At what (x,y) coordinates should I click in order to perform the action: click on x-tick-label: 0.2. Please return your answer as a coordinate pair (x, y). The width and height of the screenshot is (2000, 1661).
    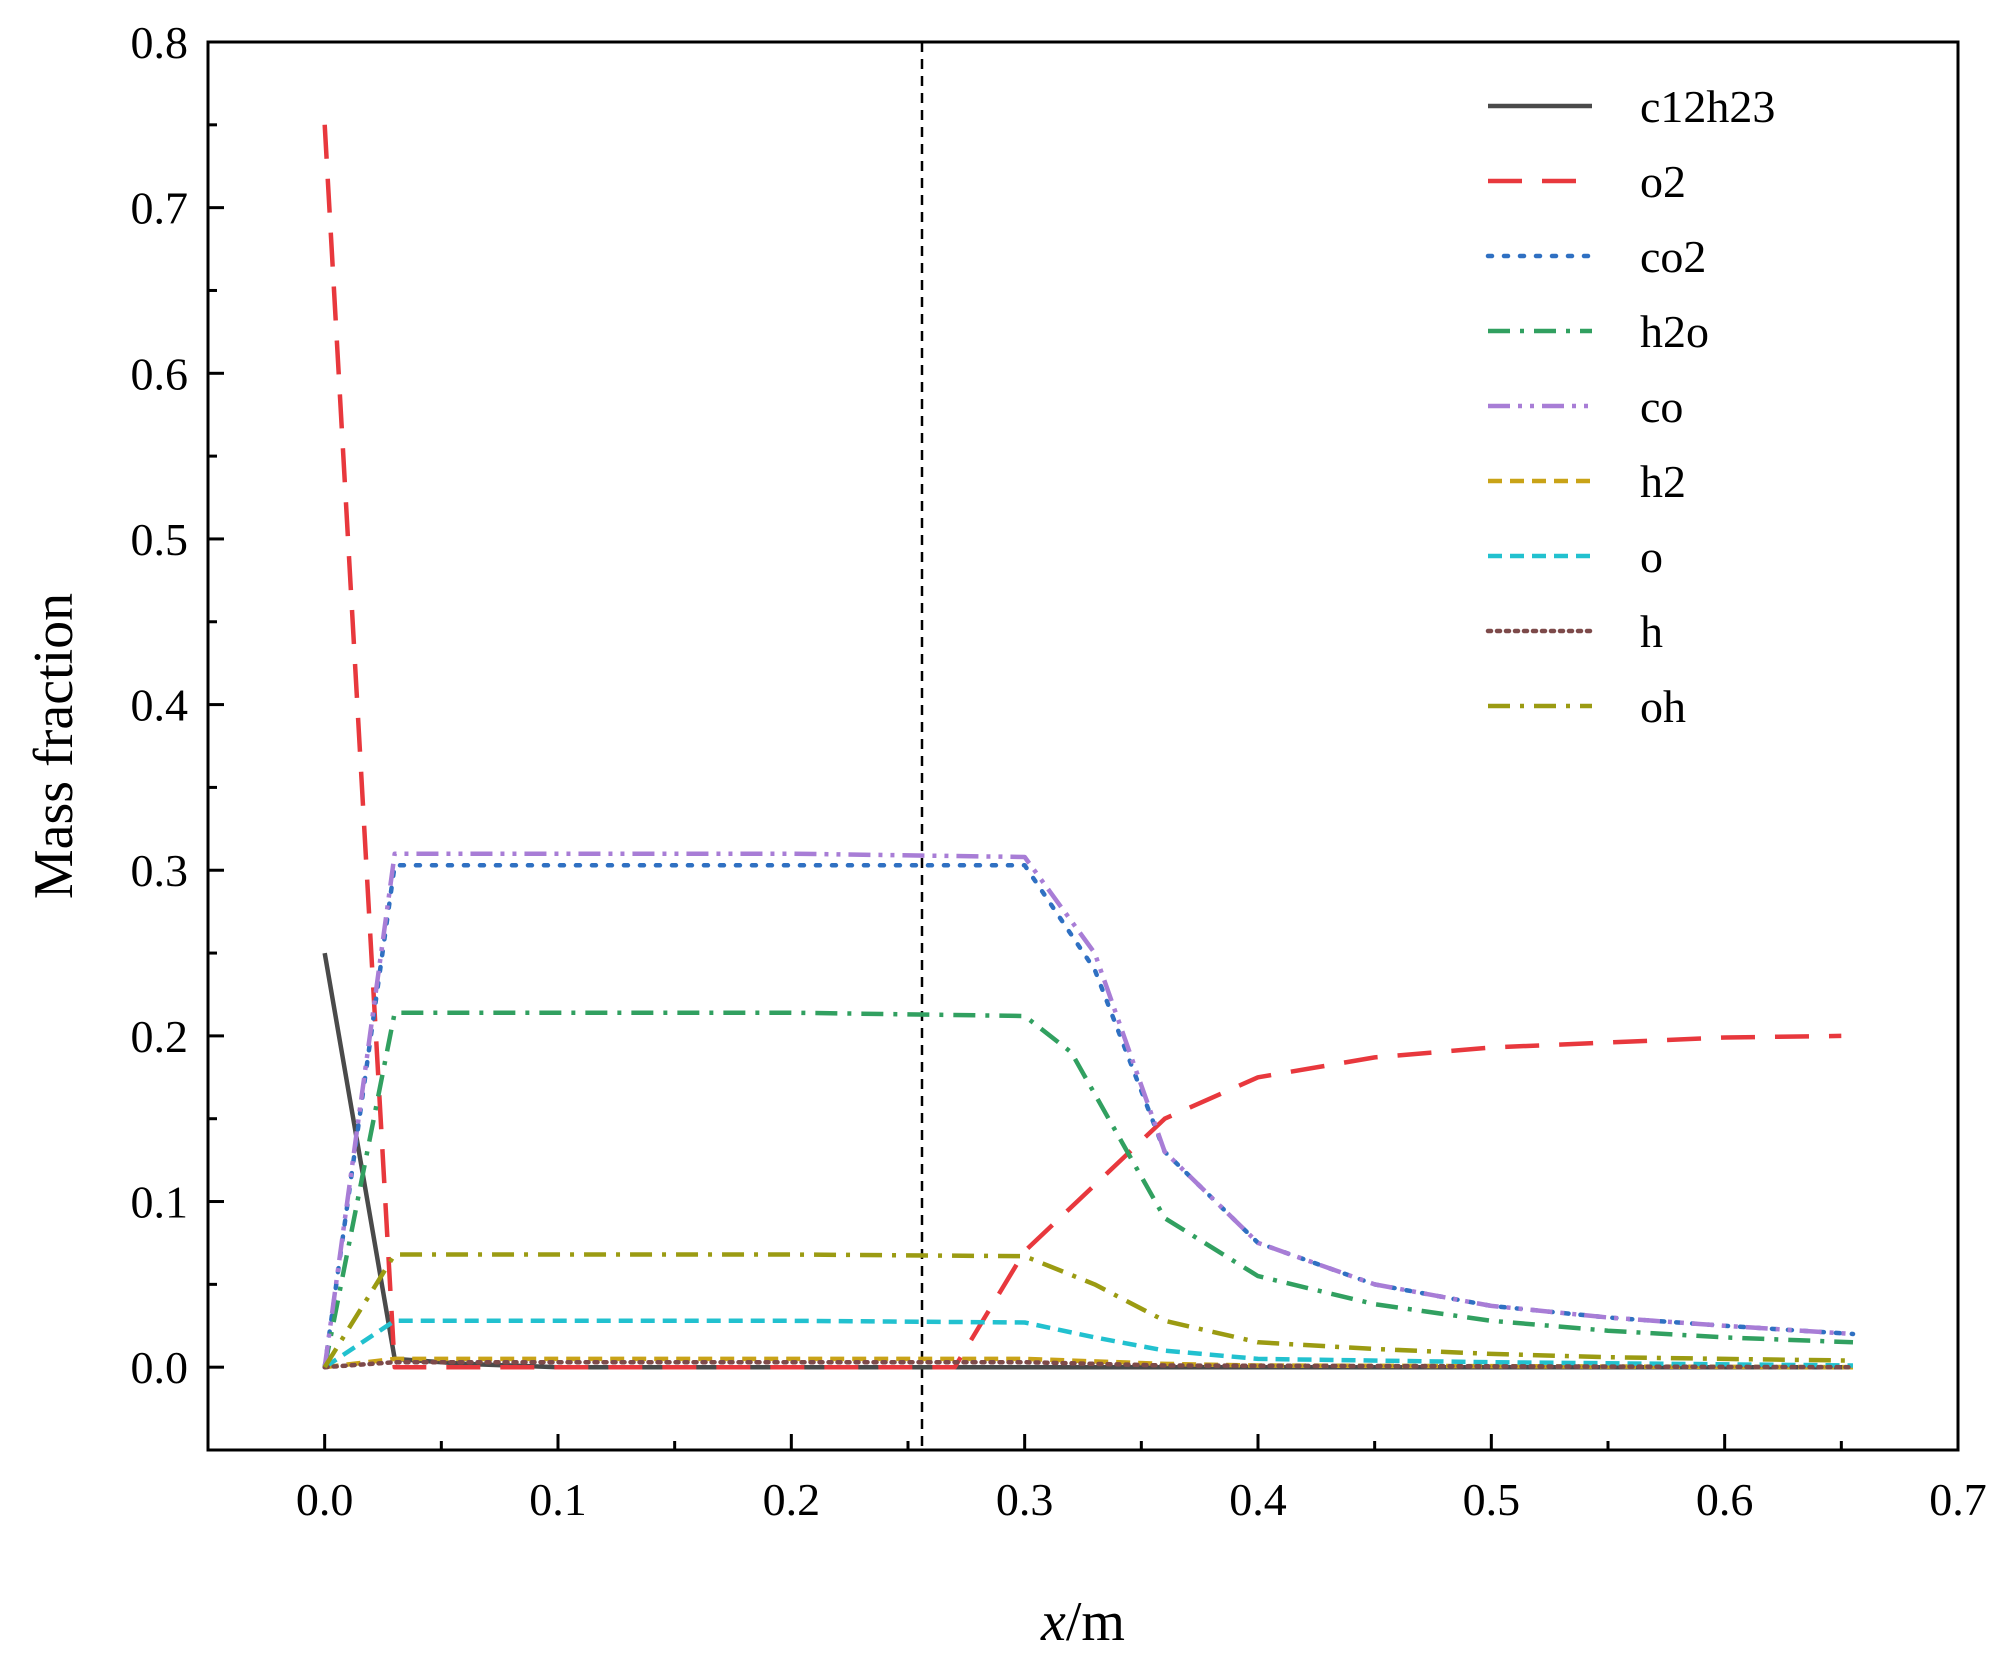
    Looking at the image, I should click on (792, 1499).